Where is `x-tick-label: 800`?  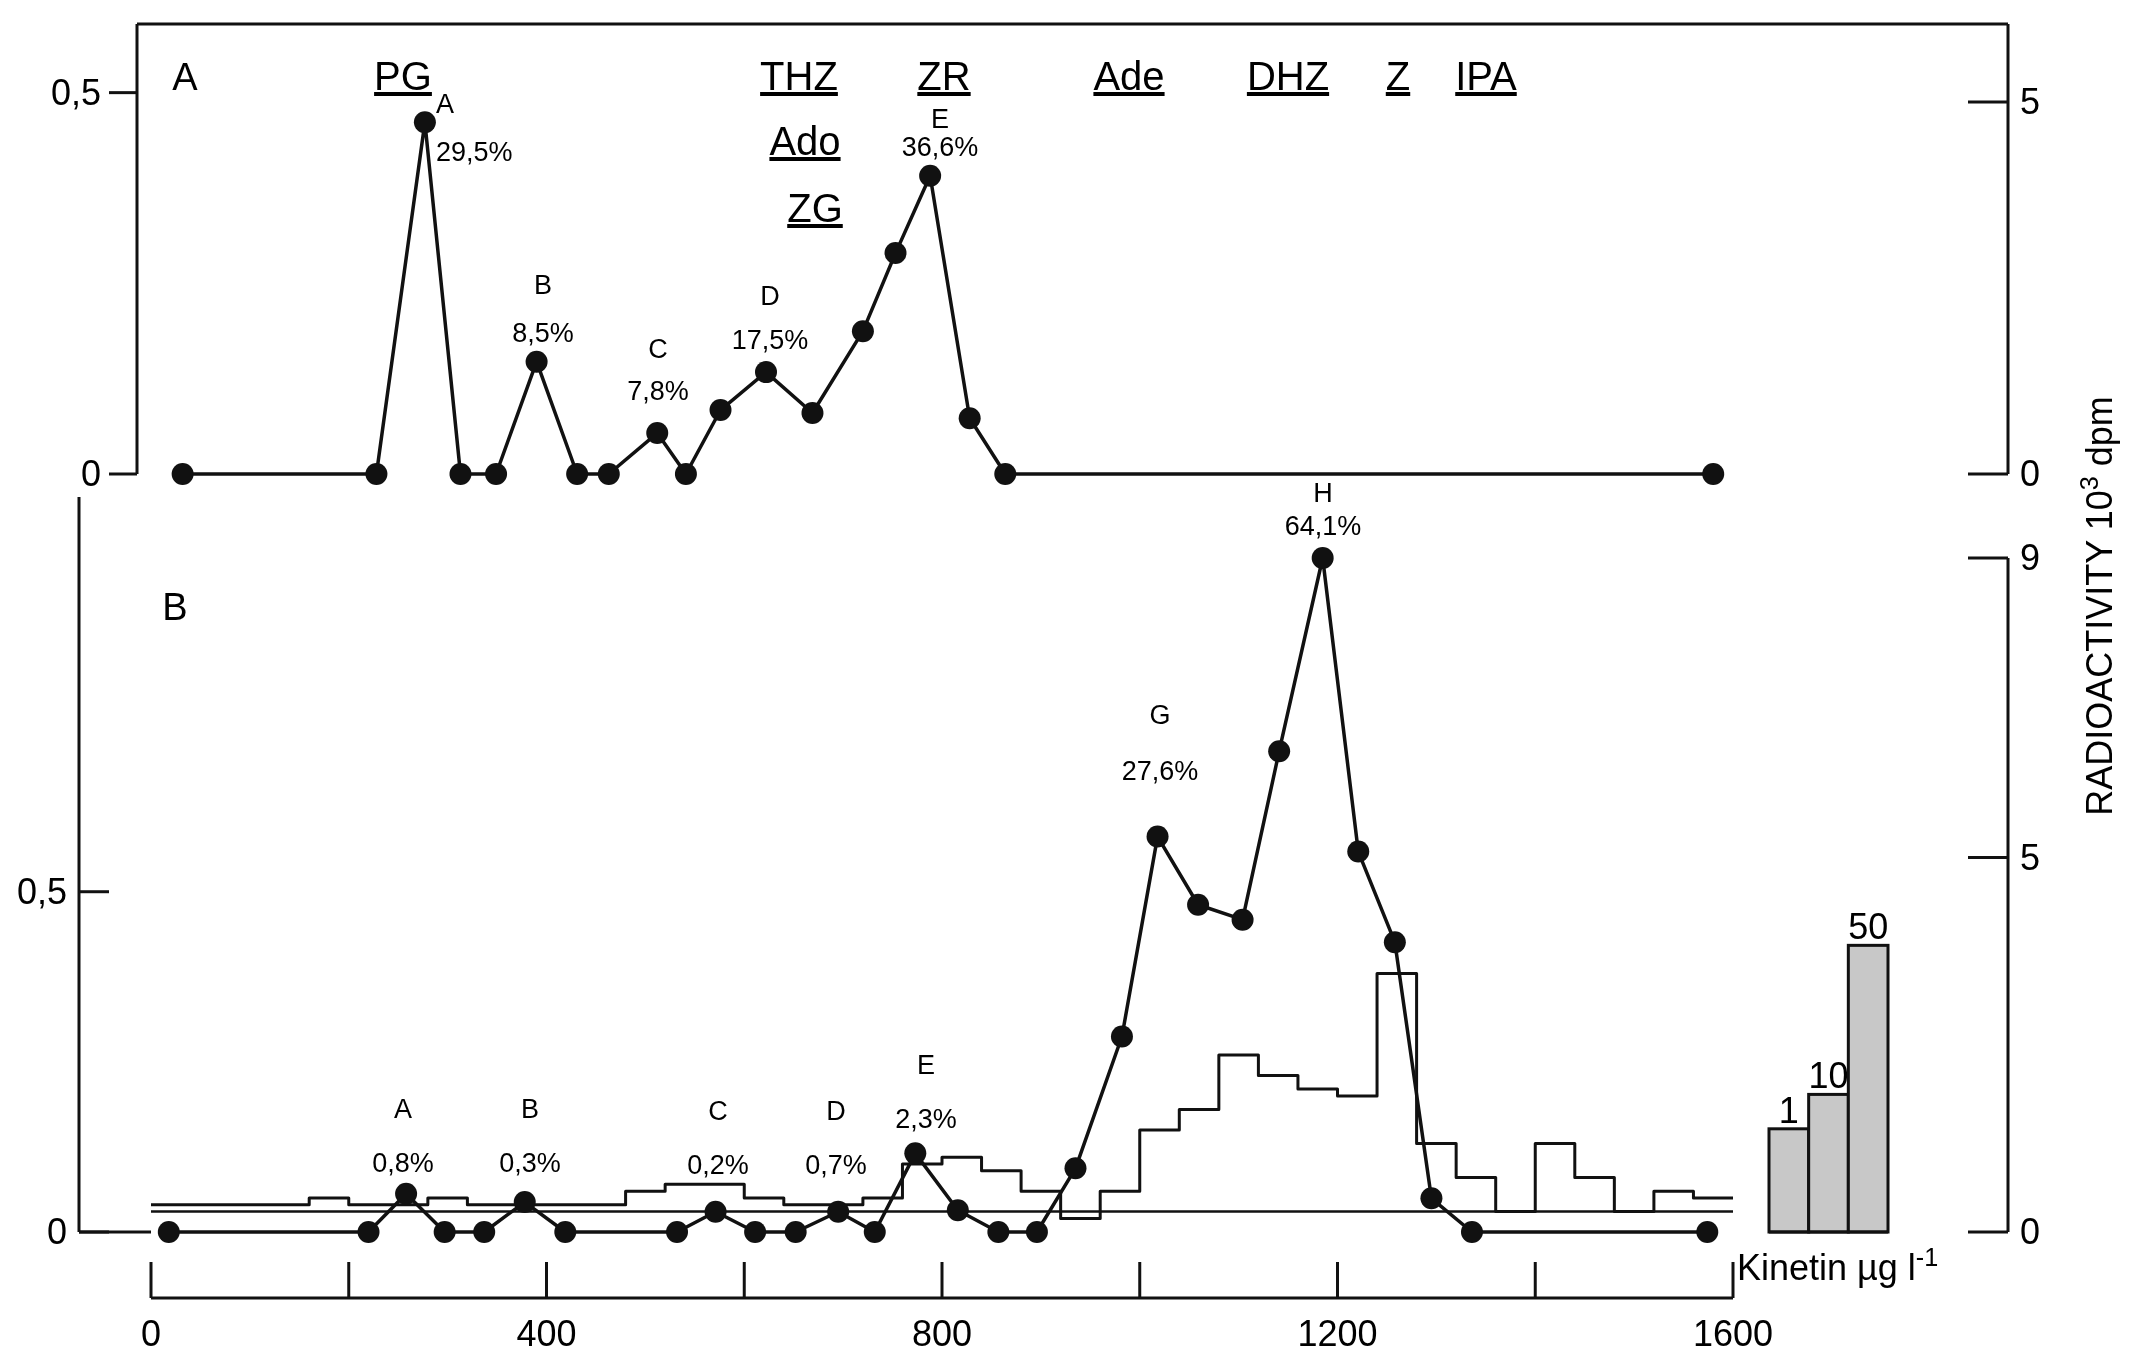 x-tick-label: 800 is located at coordinates (942, 1333).